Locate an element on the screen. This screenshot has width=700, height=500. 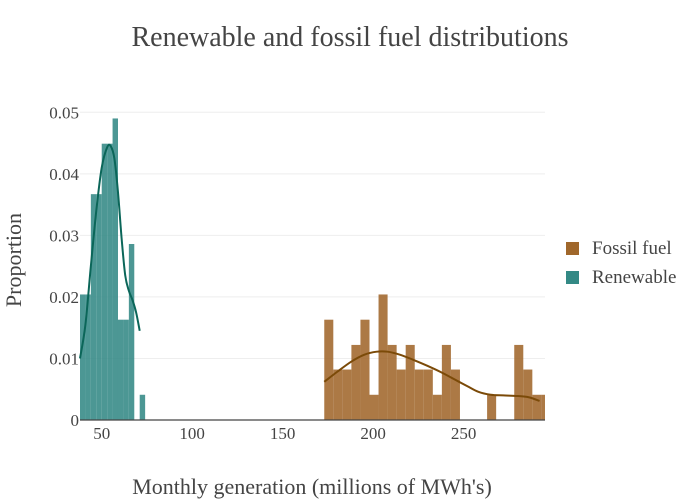
y-tick-label: 0.03 is located at coordinates (64, 235).